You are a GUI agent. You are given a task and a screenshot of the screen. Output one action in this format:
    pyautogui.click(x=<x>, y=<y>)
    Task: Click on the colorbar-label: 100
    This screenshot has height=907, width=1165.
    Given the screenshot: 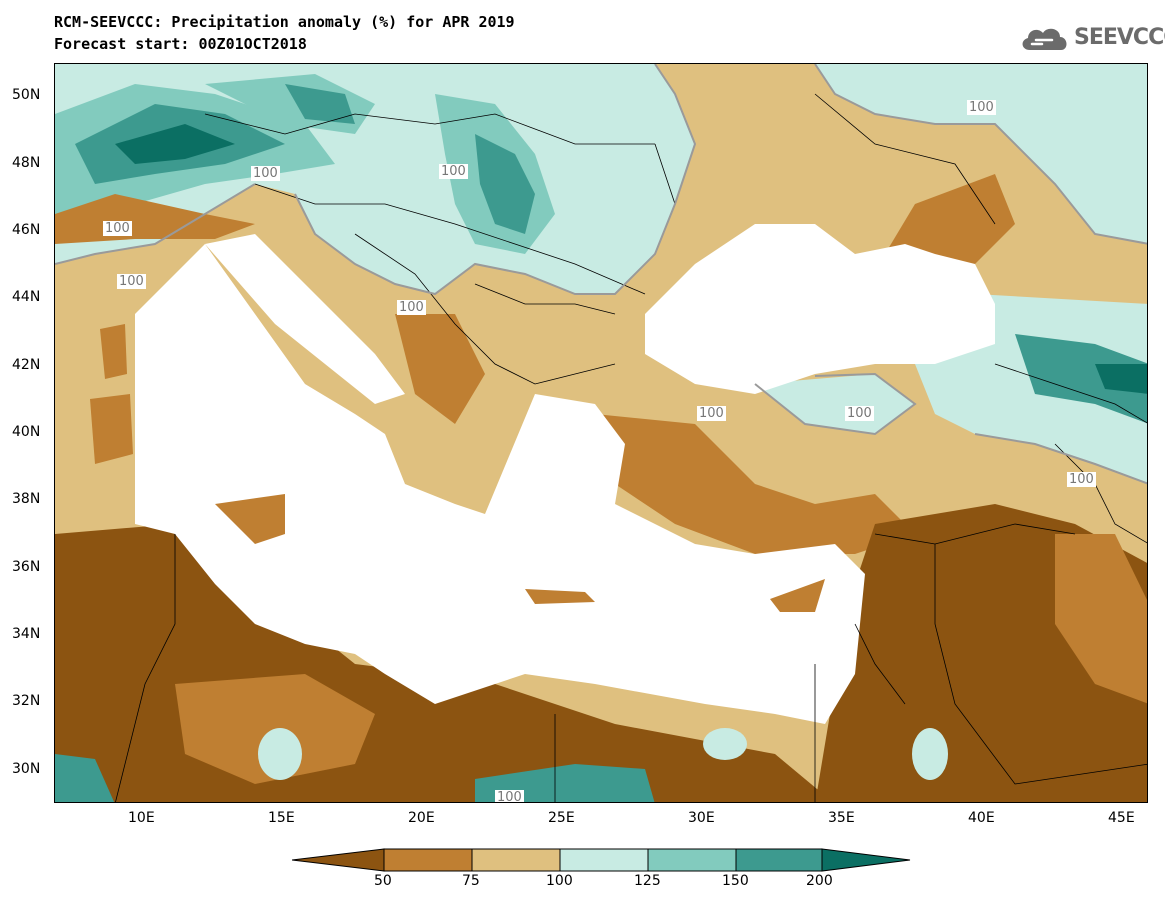 What is the action you would take?
    pyautogui.click(x=559, y=881)
    